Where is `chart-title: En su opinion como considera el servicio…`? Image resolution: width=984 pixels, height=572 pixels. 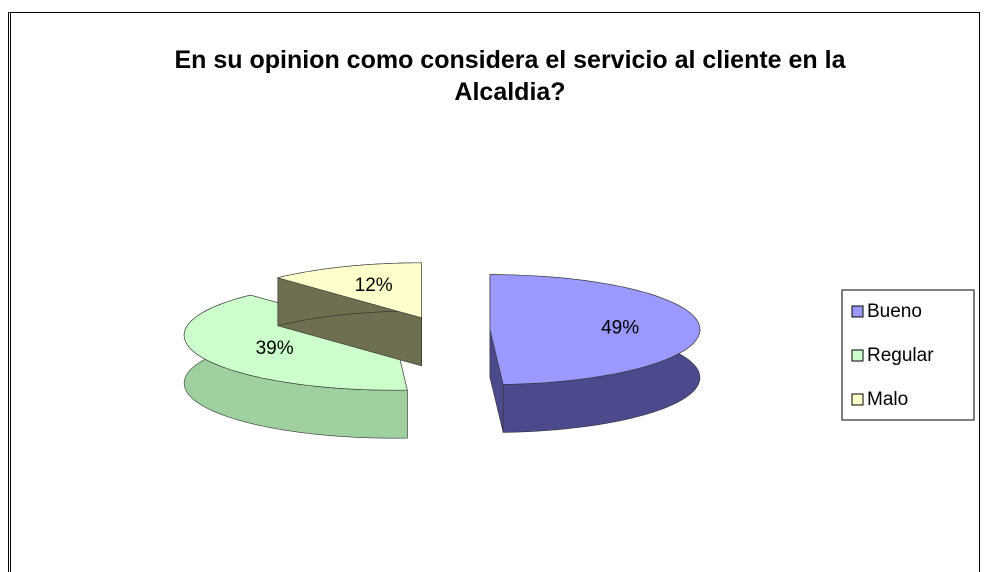
chart-title: En su opinion como considera el servicio… is located at coordinates (510, 76).